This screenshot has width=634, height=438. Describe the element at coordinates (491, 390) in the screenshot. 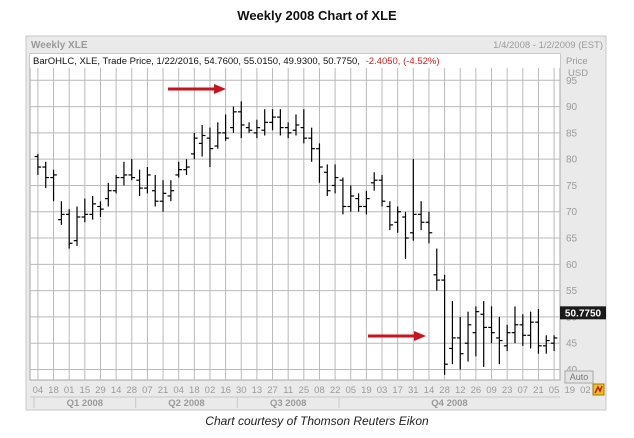

I see `x-tick-label: 09` at that location.